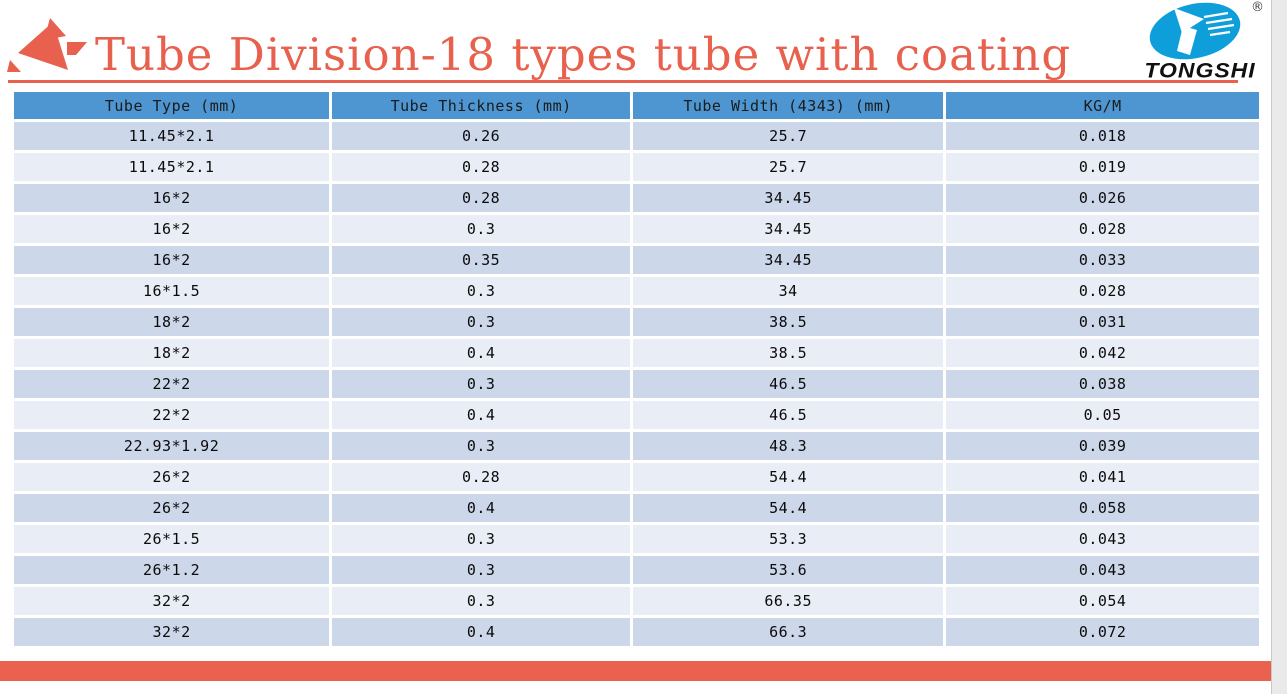 The width and height of the screenshot is (1287, 694). Describe the element at coordinates (1200, 70) in the screenshot. I see `brand-name: TONGSHI` at that location.